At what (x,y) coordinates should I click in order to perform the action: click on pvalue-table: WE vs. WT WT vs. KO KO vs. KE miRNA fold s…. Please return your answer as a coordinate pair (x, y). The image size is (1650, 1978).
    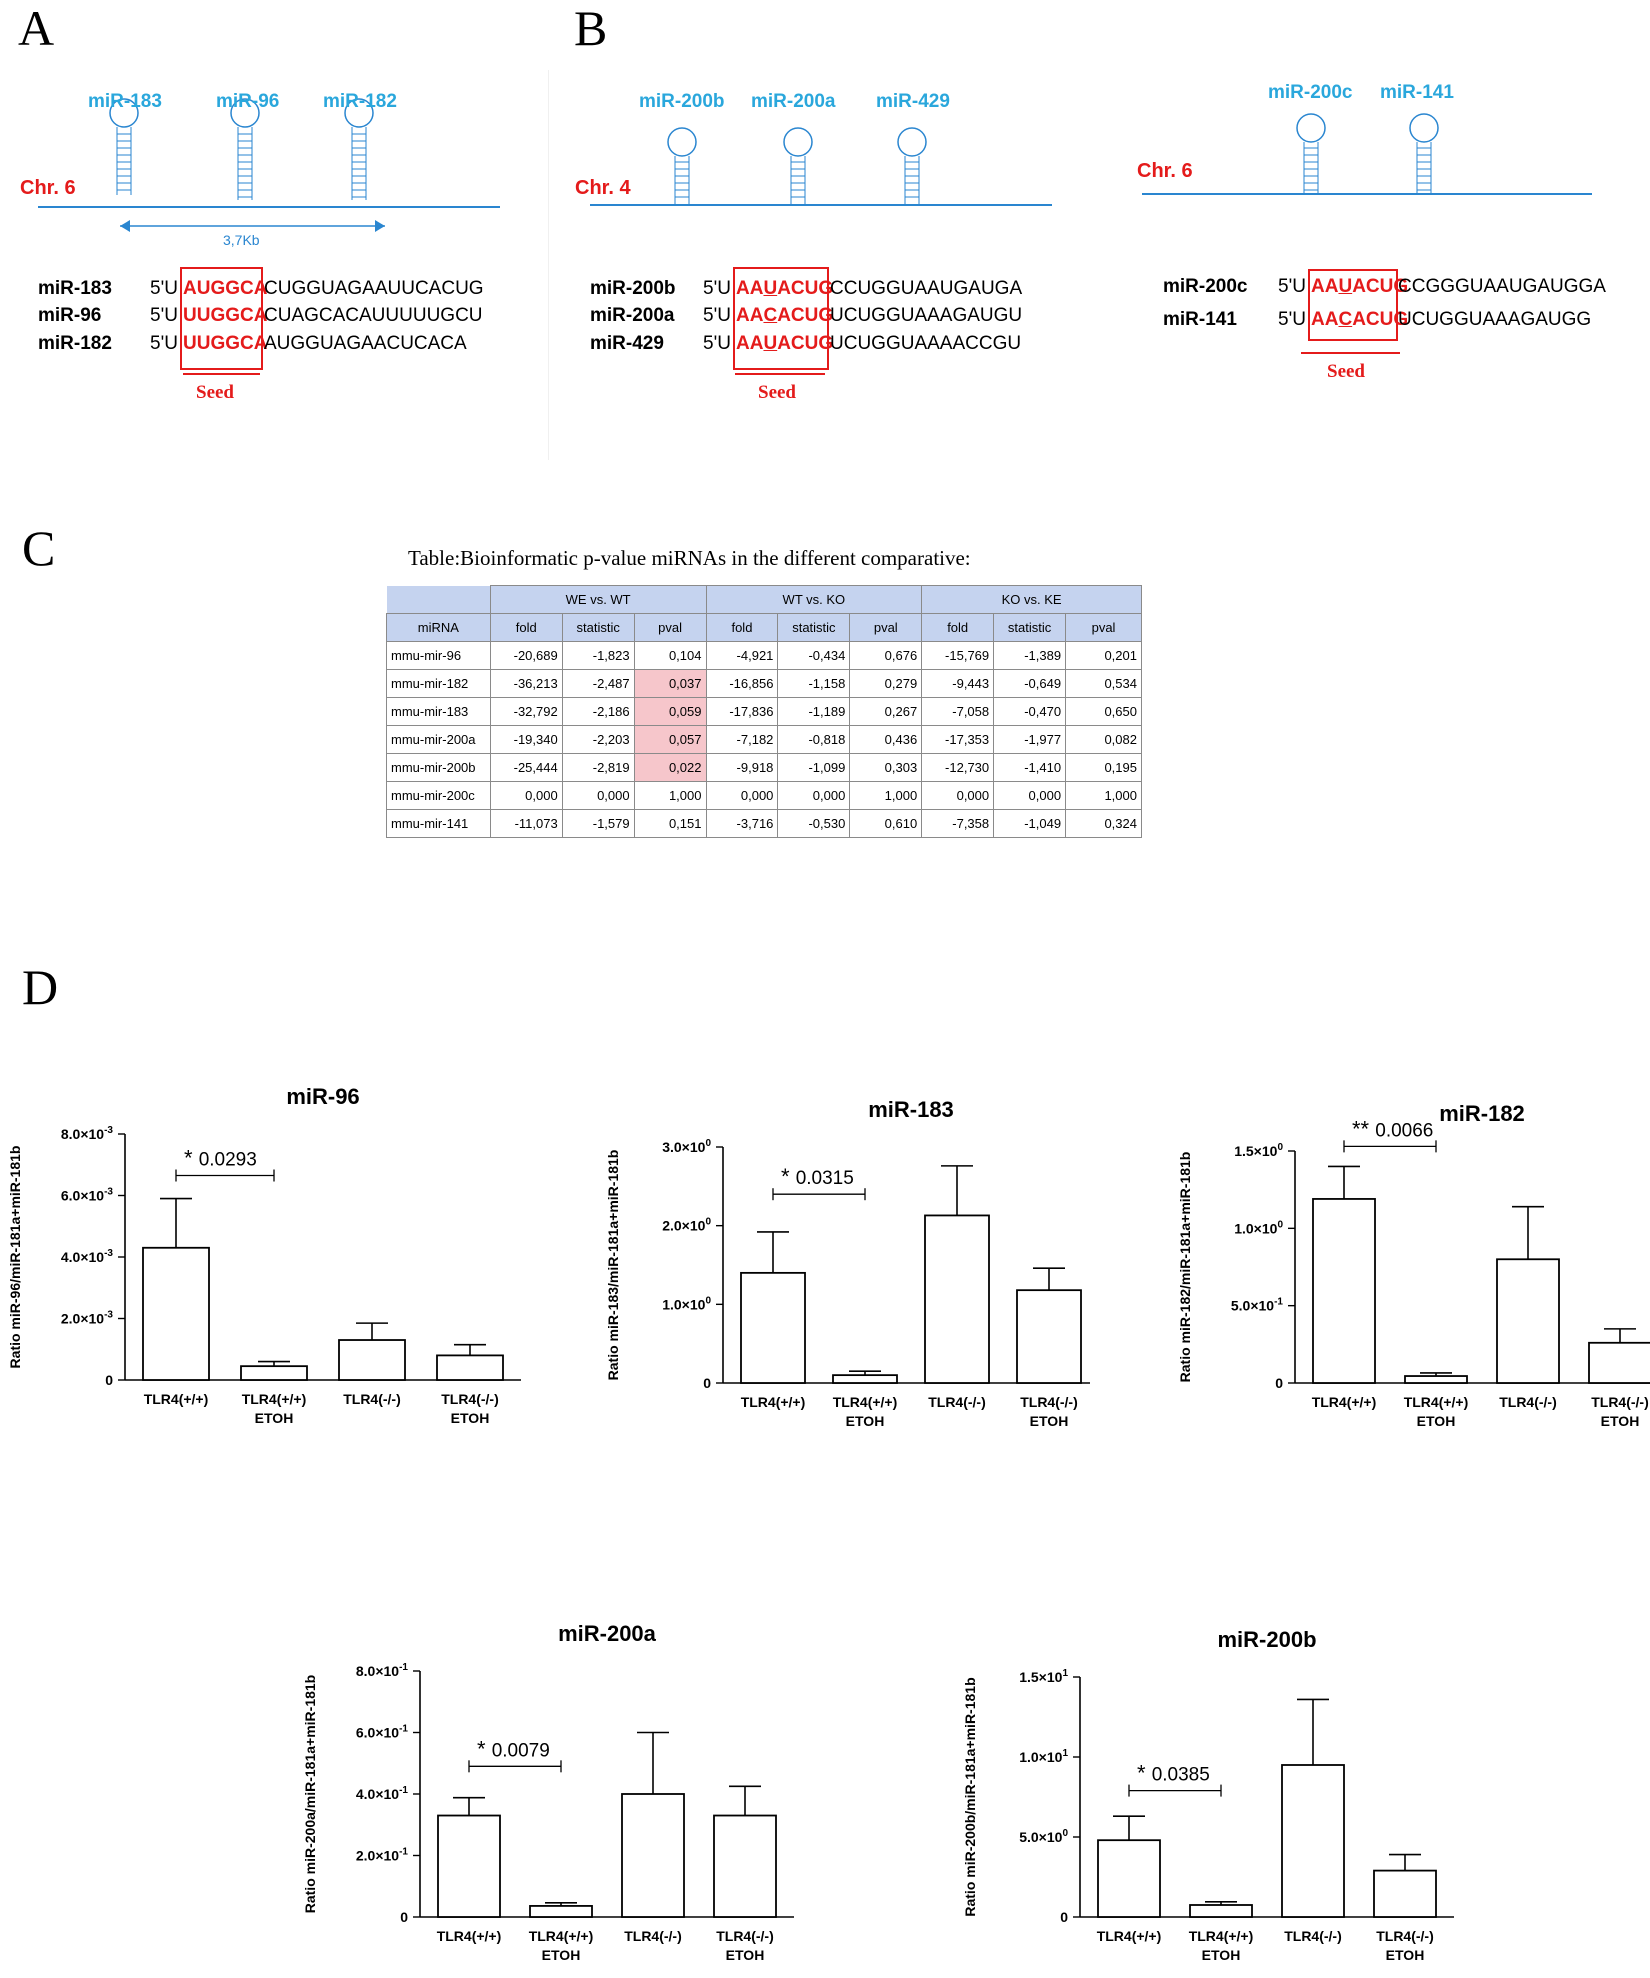
    Looking at the image, I should click on (764, 711).